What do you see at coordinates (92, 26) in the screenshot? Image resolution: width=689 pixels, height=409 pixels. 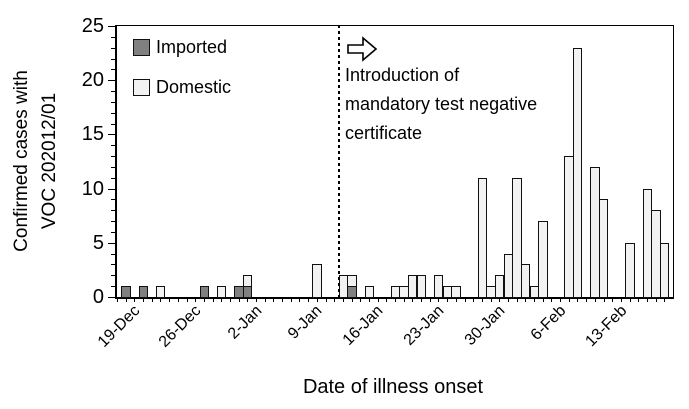 I see `y-axis-tick-label: 25` at bounding box center [92, 26].